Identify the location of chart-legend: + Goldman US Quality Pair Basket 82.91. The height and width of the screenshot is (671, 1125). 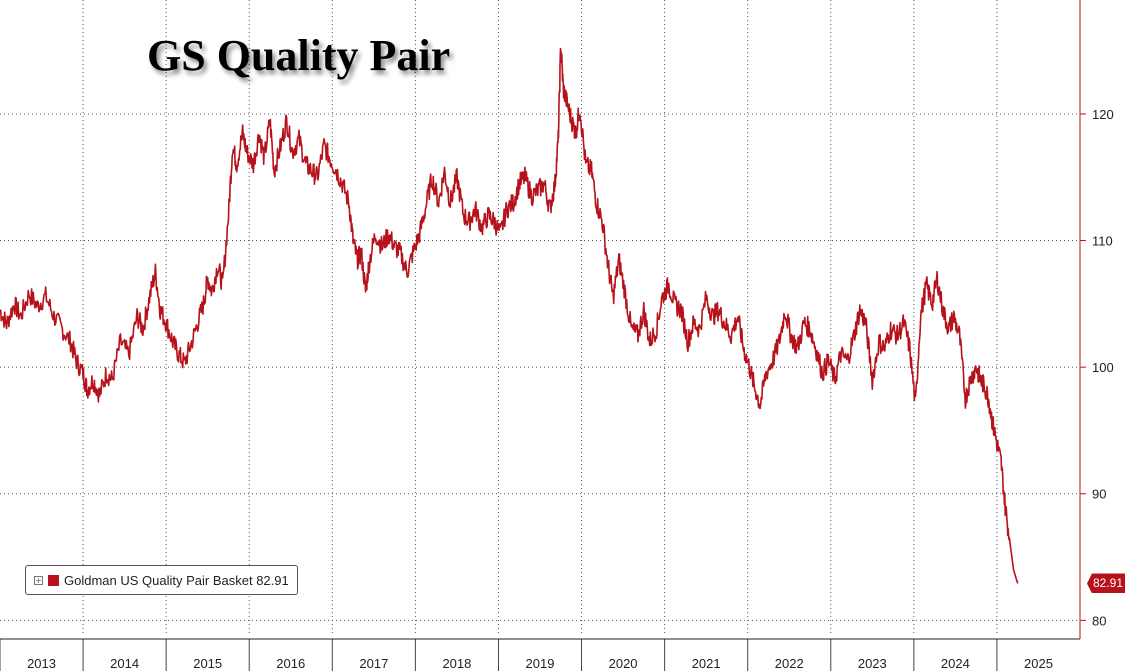
(161, 580).